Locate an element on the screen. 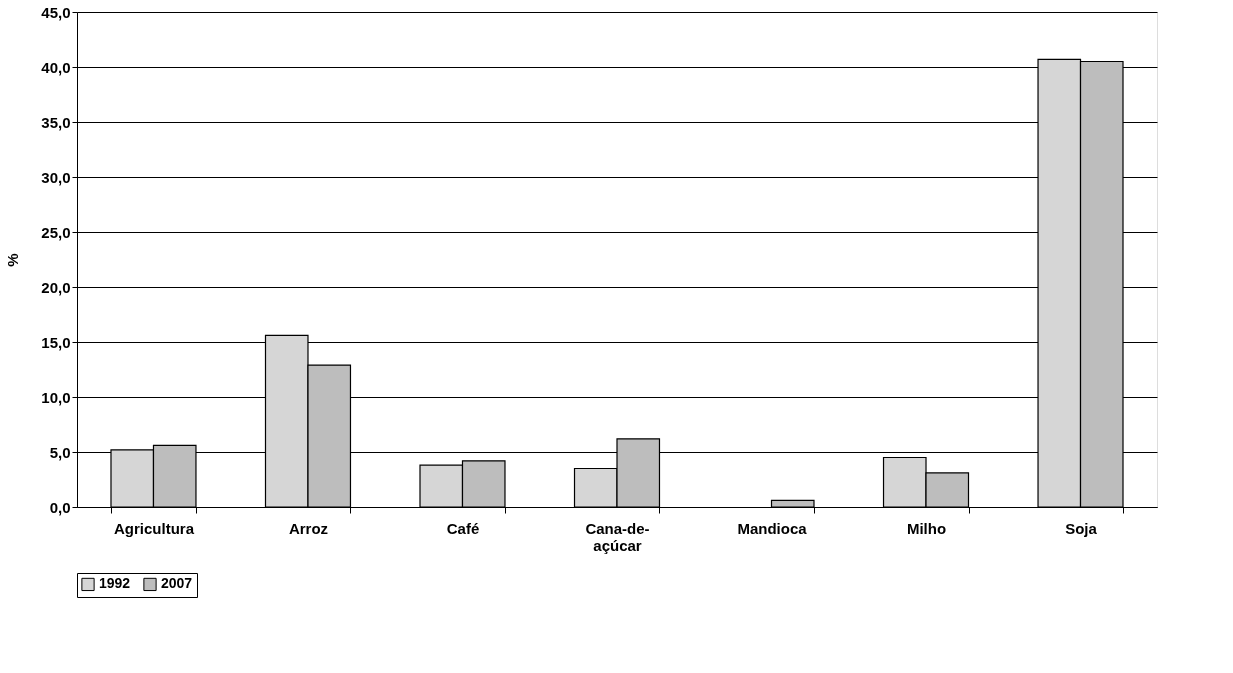  y-tick-label: 30,0 is located at coordinates (56, 177).